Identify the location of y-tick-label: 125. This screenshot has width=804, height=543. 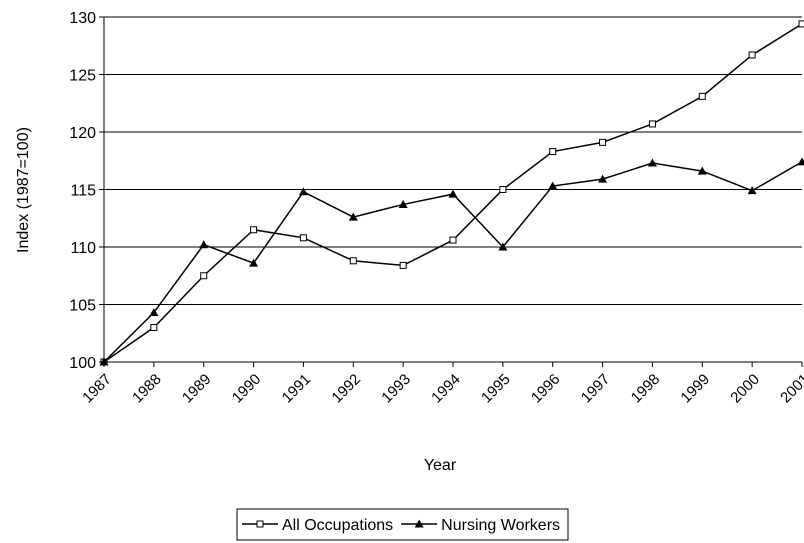
(82, 76).